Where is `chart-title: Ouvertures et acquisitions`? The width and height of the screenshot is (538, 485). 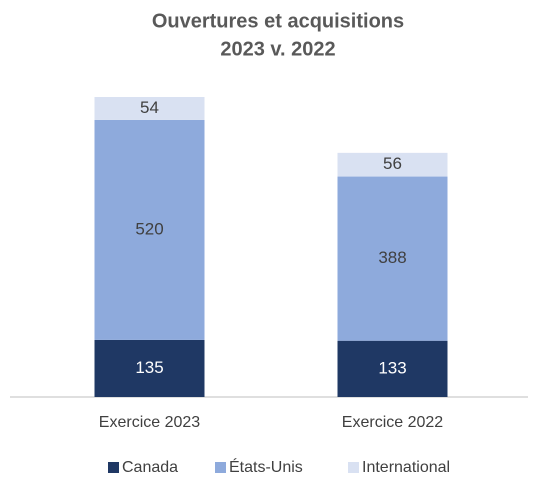 chart-title: Ouvertures et acquisitions is located at coordinates (278, 21).